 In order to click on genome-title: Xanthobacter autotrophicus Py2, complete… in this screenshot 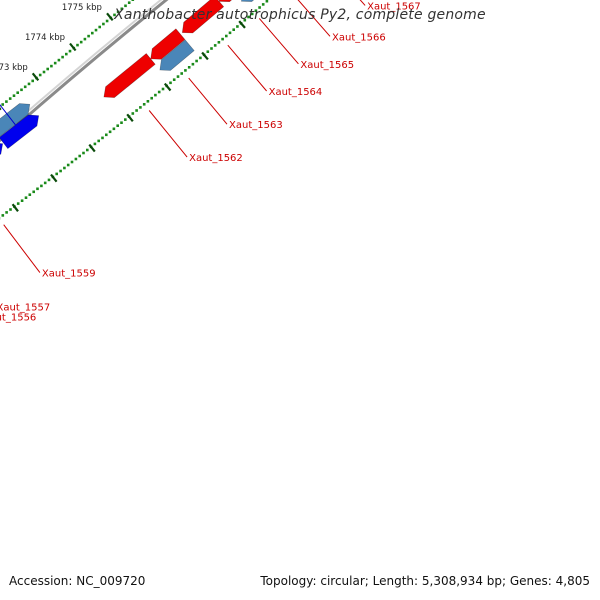, I will do `click(300, 15)`.